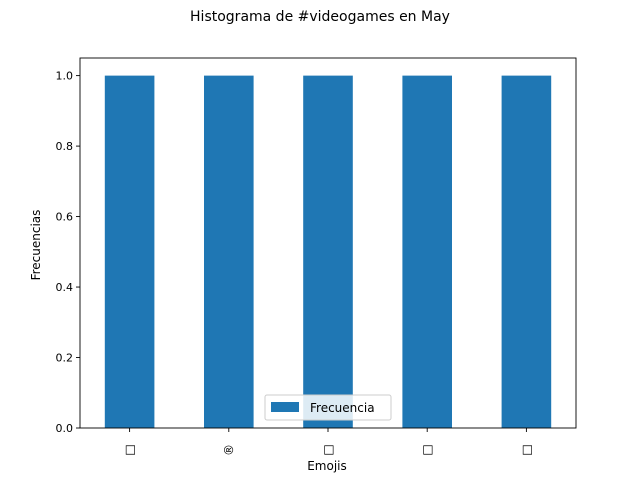 Image resolution: width=640 pixels, height=484 pixels. What do you see at coordinates (229, 450) in the screenshot?
I see `x-tick-label: ®` at bounding box center [229, 450].